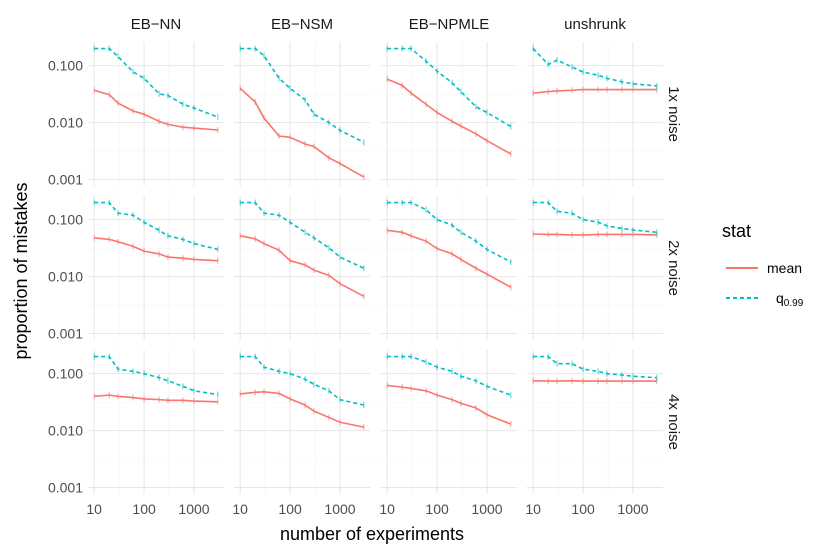 The image size is (830, 554). I want to click on x-tick-label-c1-2: 1000, so click(339, 509).